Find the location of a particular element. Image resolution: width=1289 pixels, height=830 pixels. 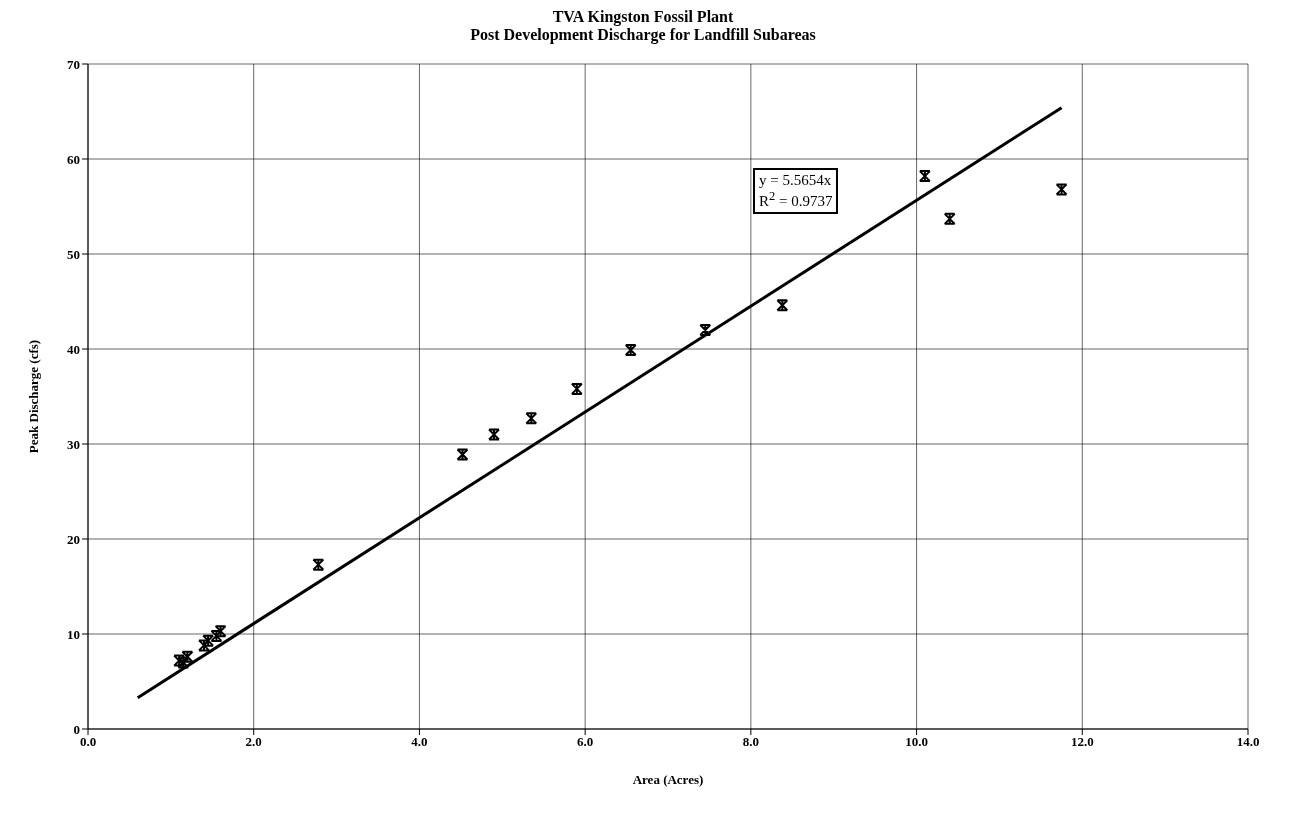

y-tick-label: 30 is located at coordinates (73, 444).